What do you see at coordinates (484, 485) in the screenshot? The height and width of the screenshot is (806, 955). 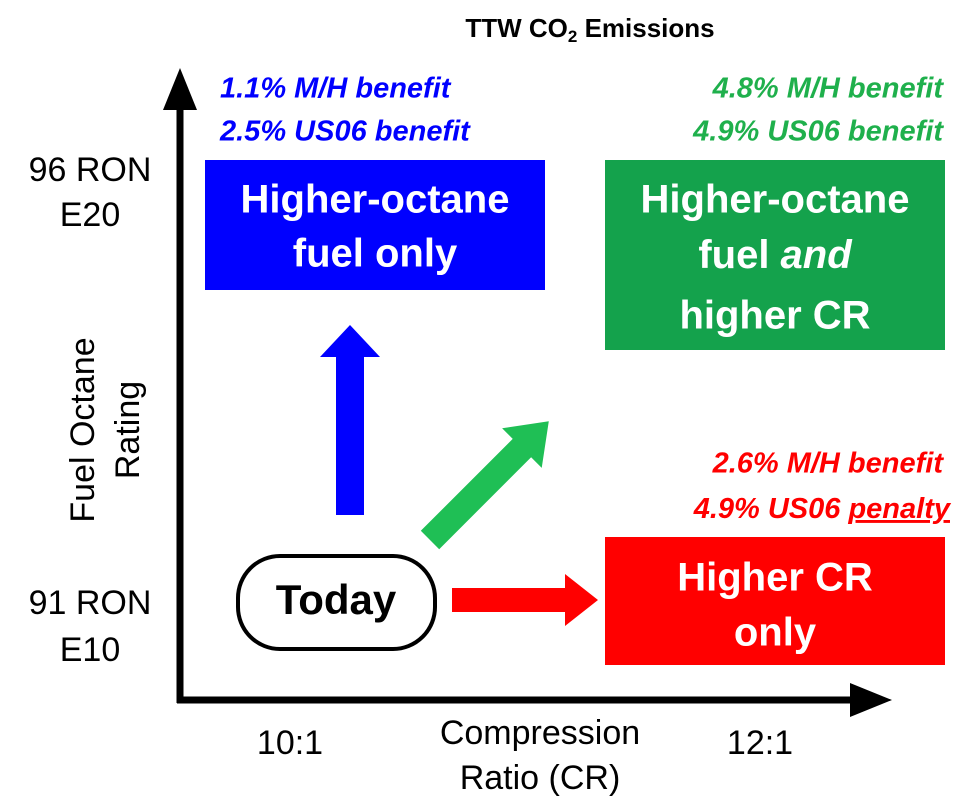 I see `diagonal-arrow` at bounding box center [484, 485].